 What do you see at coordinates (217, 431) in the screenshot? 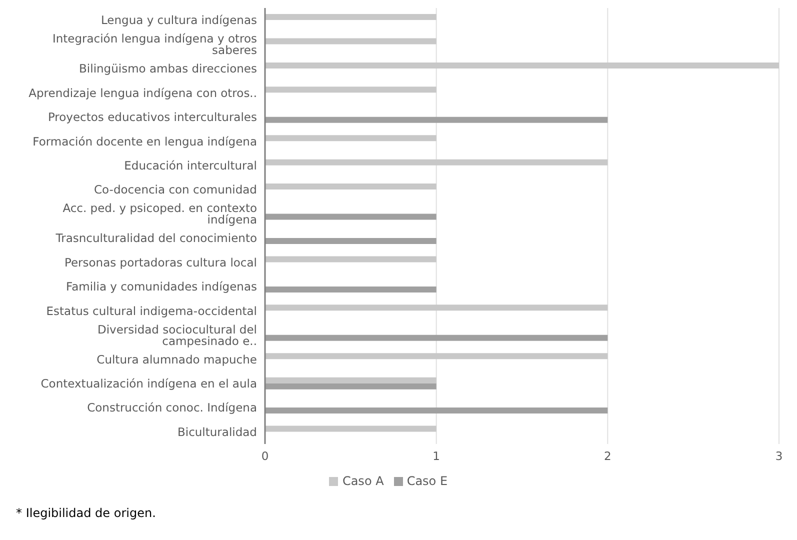
I see `y-tick-label: Biculturalidad` at bounding box center [217, 431].